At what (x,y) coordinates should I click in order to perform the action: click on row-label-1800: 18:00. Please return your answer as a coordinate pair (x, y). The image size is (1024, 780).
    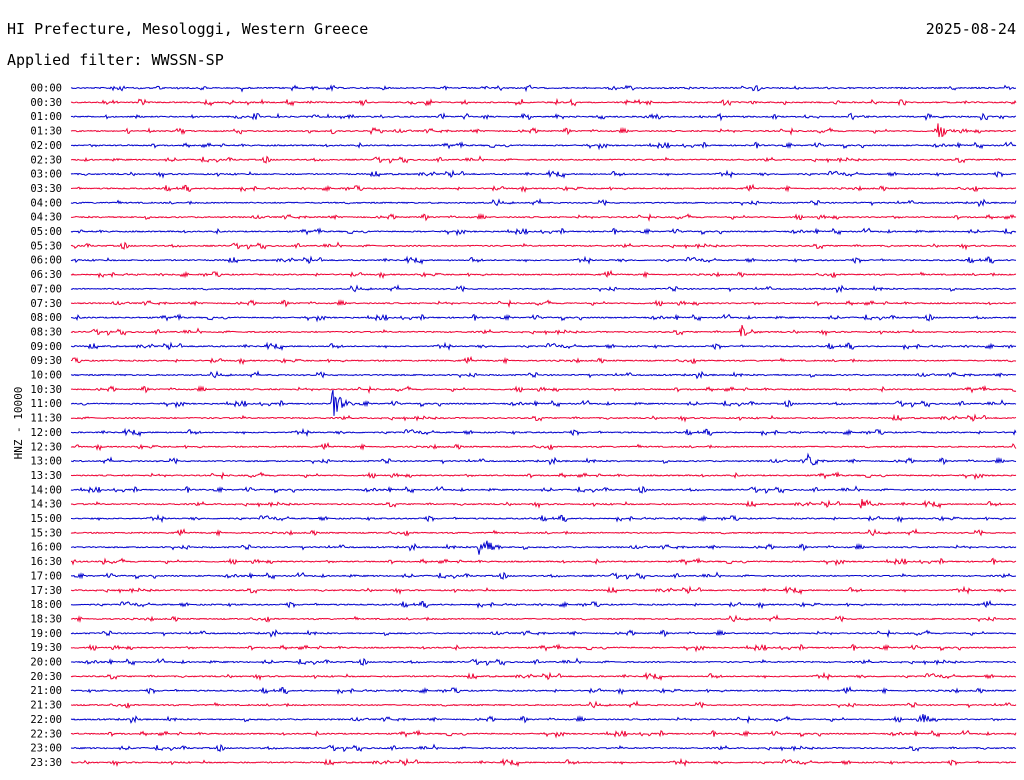
    Looking at the image, I should click on (46, 605).